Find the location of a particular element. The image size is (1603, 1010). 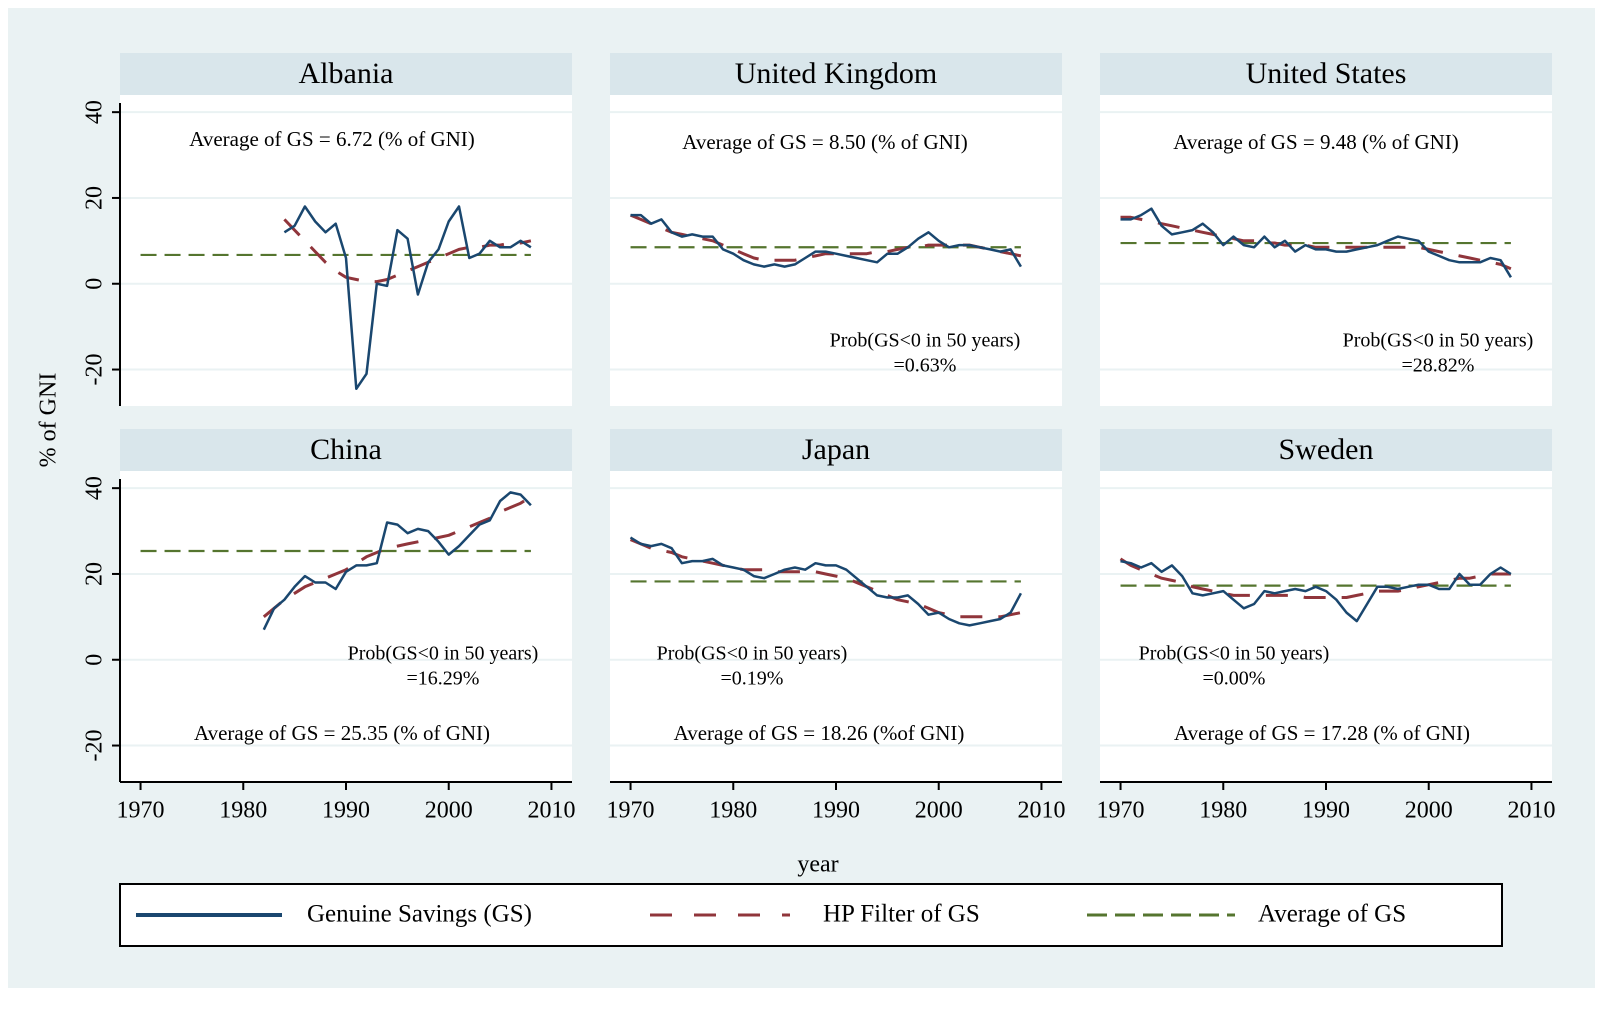

probability-annotation: =28.82% is located at coordinates (1438, 366).